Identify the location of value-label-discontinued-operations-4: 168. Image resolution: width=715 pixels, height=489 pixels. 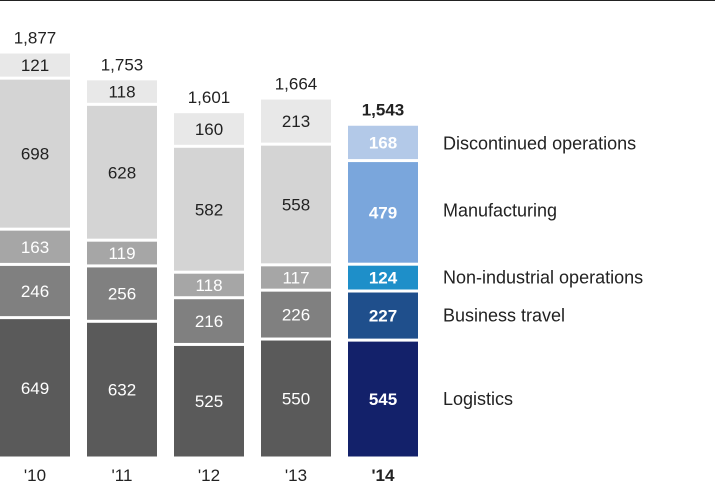
(383, 142).